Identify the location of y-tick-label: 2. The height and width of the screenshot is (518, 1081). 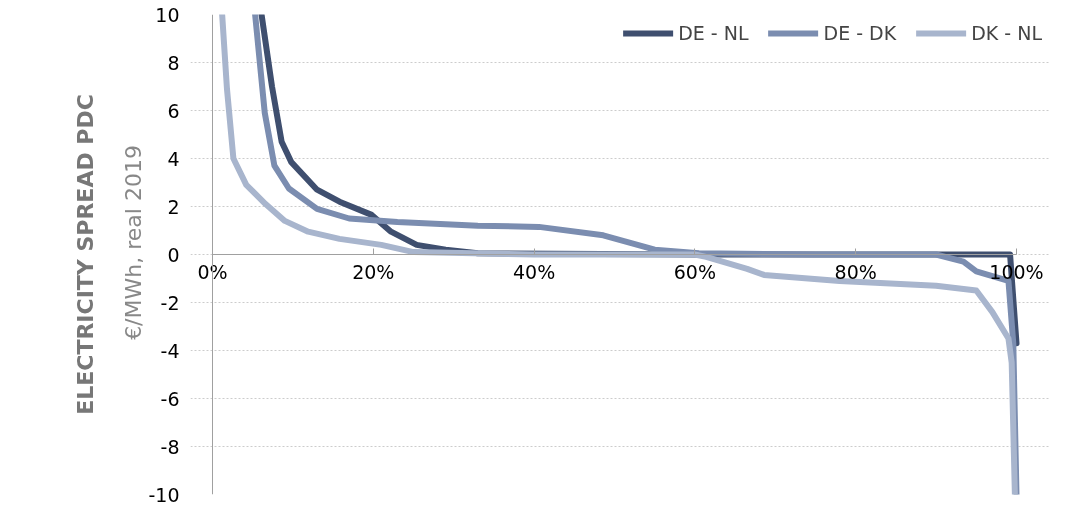
(173, 206).